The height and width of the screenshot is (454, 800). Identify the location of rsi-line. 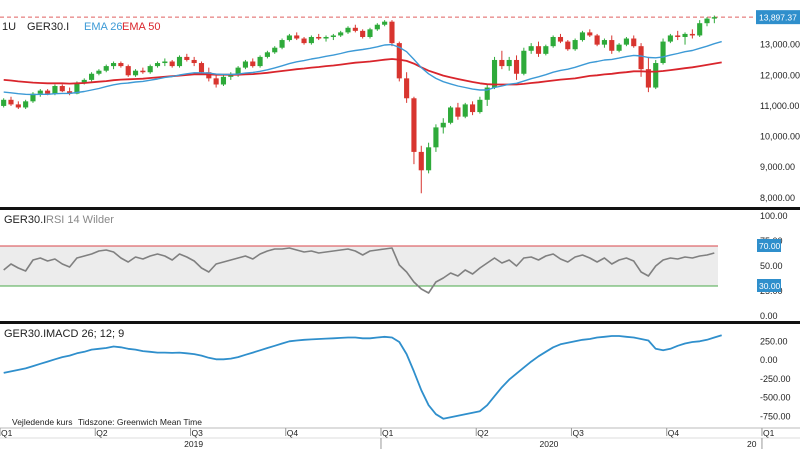
(359, 270).